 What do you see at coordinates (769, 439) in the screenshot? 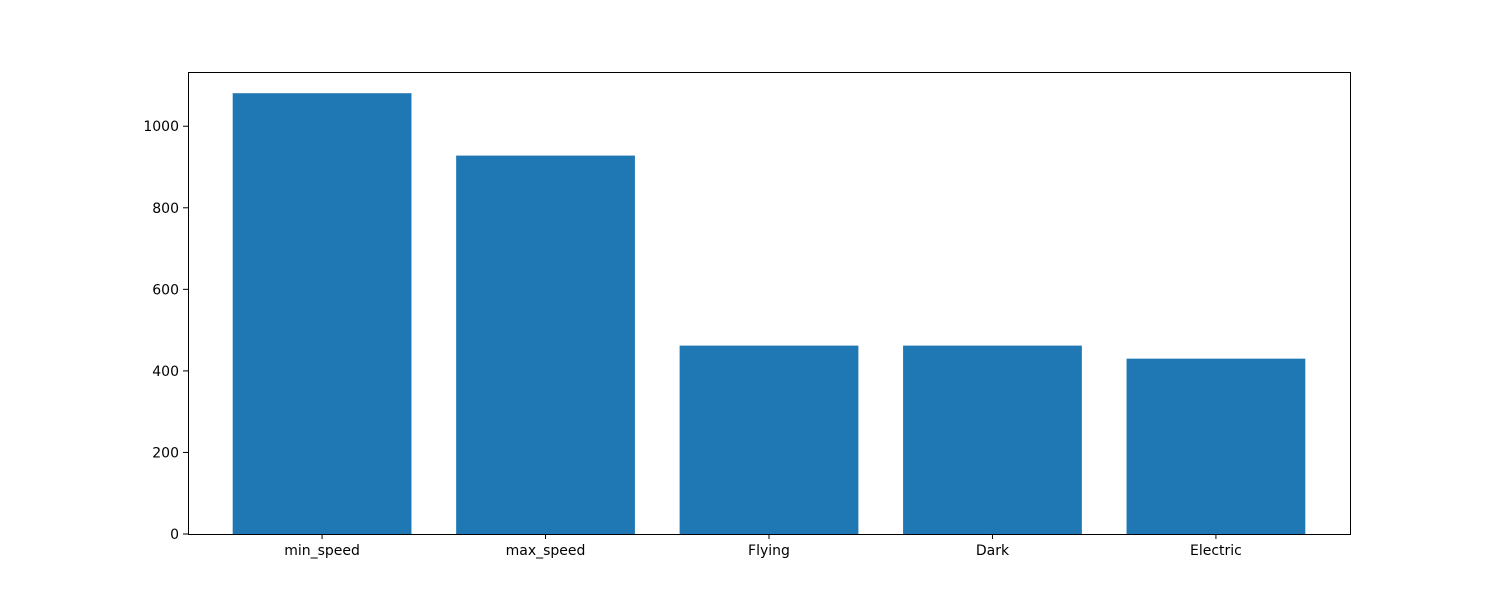
I see `bar-flying` at bounding box center [769, 439].